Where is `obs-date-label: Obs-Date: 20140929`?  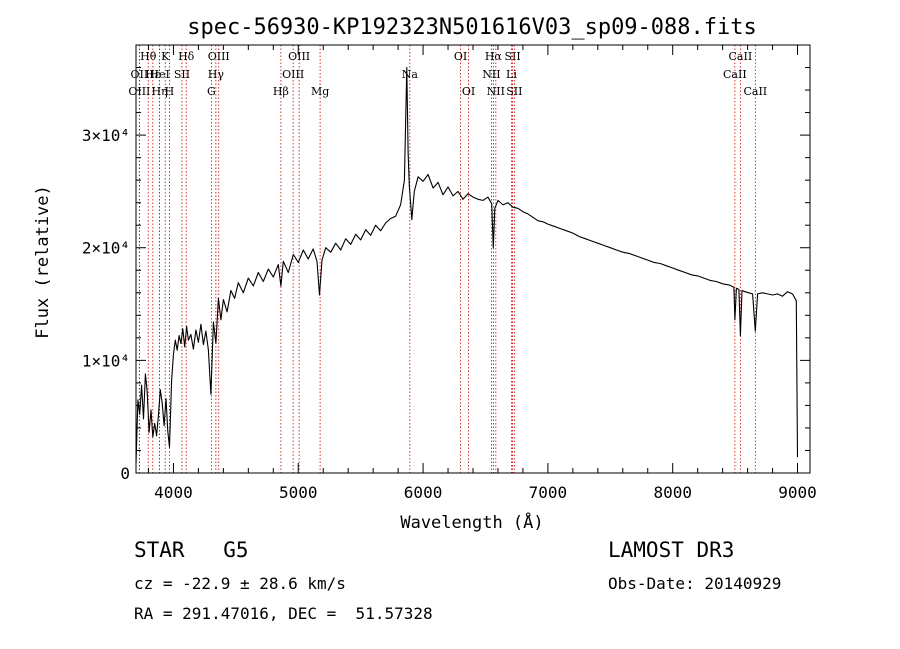
obs-date-label: Obs-Date: 20140929 is located at coordinates (695, 583).